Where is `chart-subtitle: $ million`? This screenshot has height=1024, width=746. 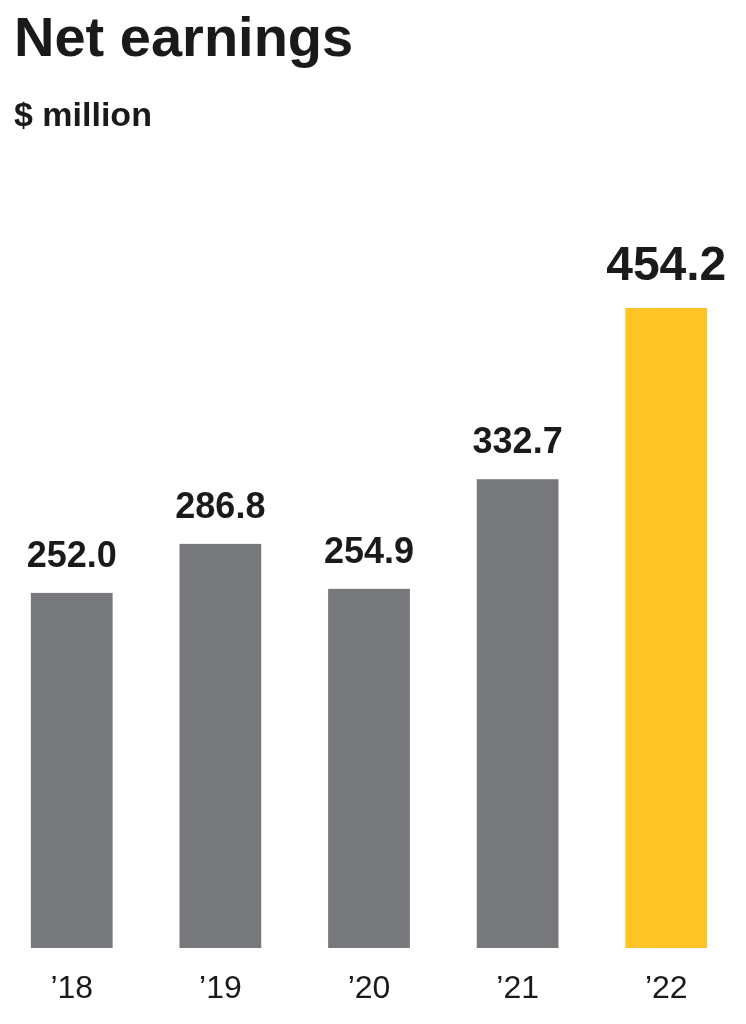
chart-subtitle: $ million is located at coordinates (83, 114).